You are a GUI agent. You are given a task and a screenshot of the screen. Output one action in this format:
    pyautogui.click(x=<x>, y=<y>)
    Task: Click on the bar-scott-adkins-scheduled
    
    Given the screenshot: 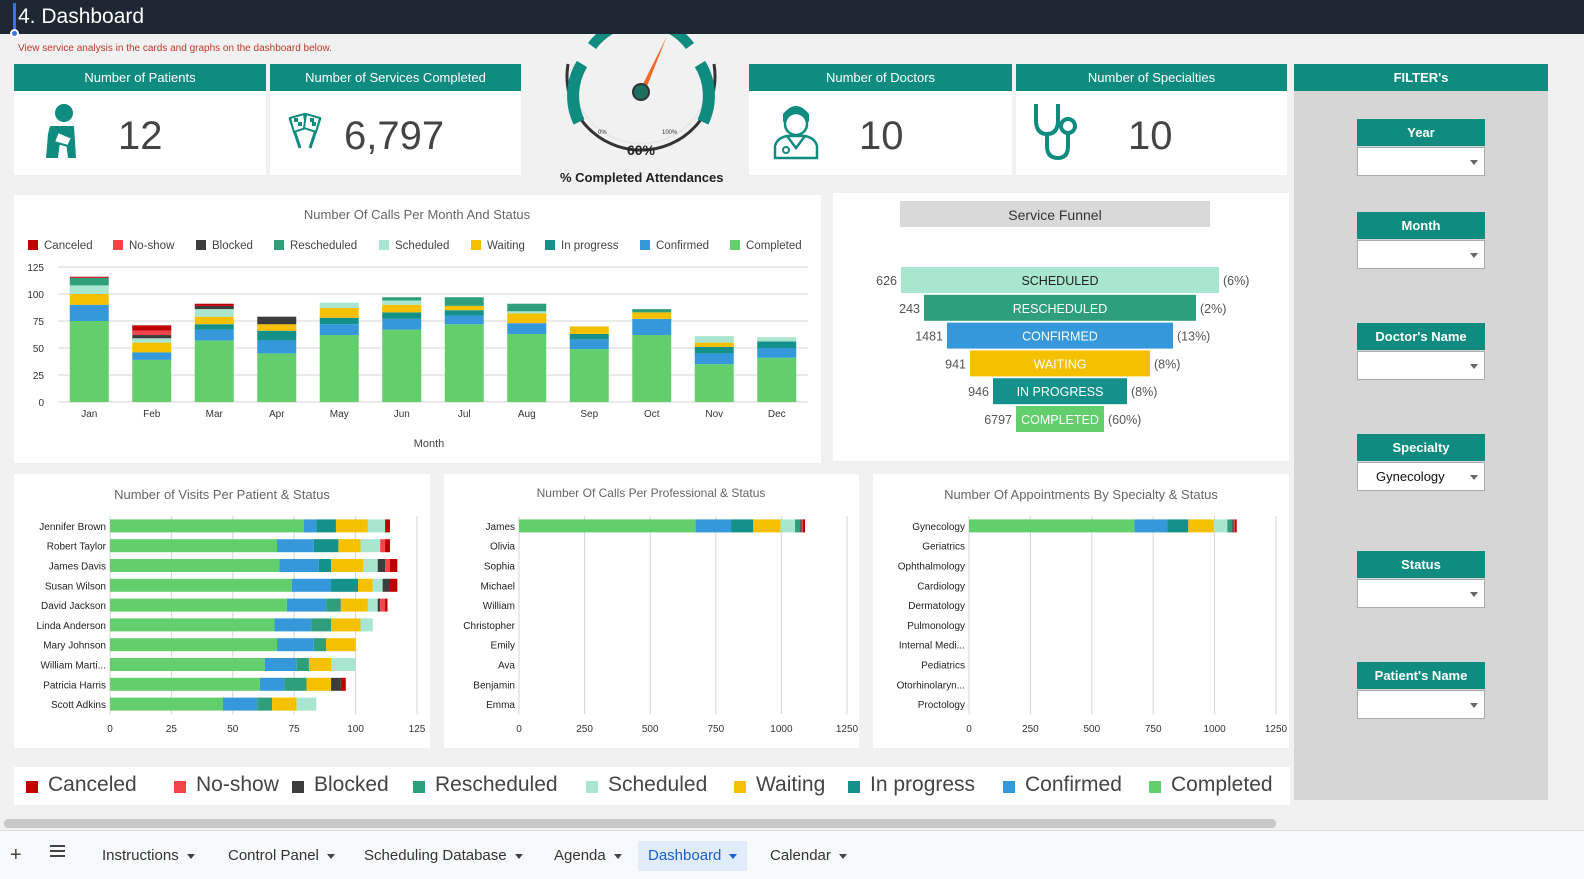 What is the action you would take?
    pyautogui.click(x=306, y=704)
    